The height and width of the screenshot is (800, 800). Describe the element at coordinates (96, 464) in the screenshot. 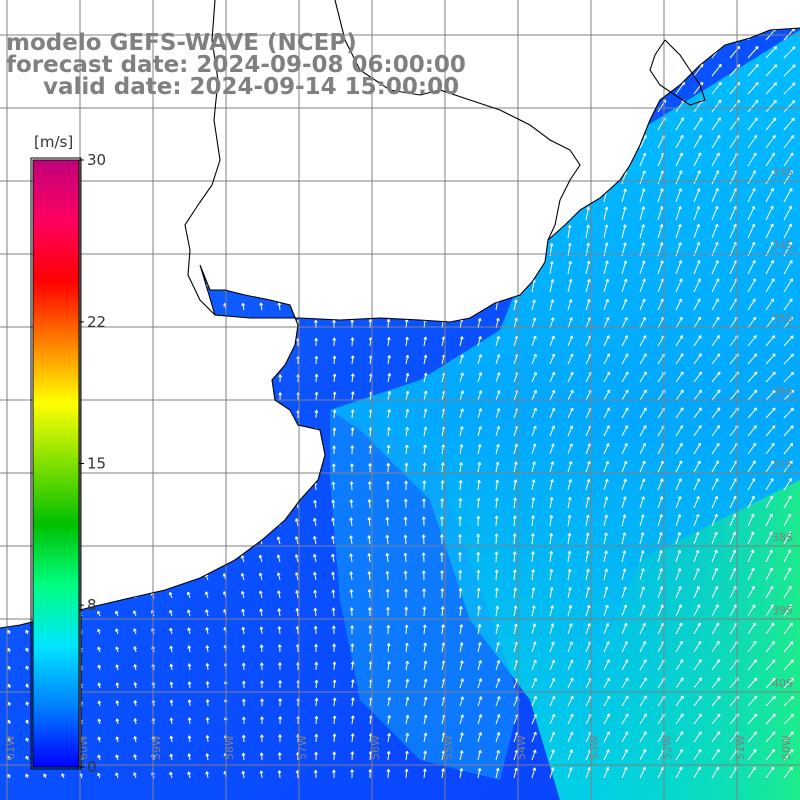

I see `colorbar-tick-label: 15` at that location.